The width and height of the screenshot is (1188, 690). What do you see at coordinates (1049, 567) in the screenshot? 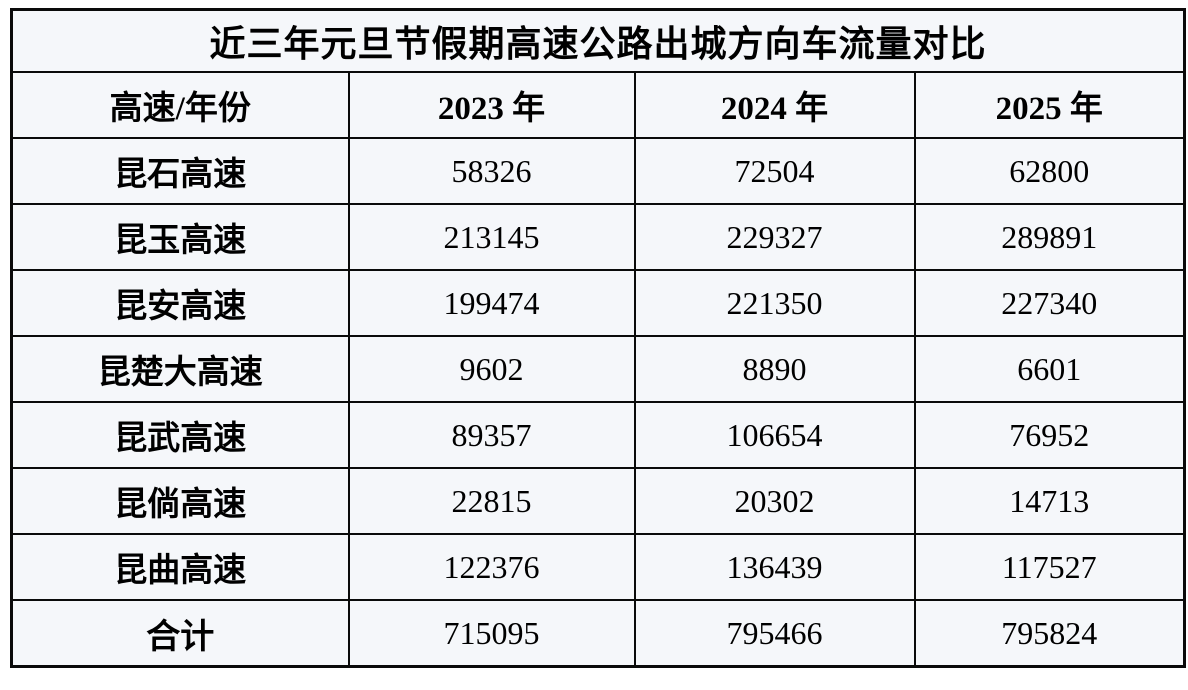
I see `table-cell: 117527` at bounding box center [1049, 567].